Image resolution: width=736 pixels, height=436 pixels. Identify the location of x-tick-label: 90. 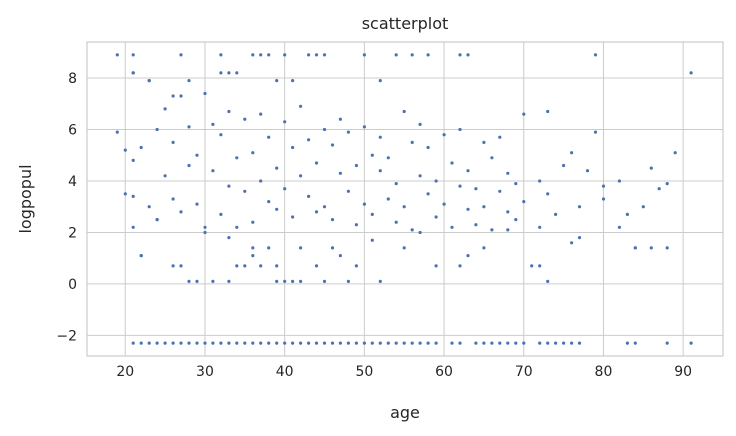
(683, 372).